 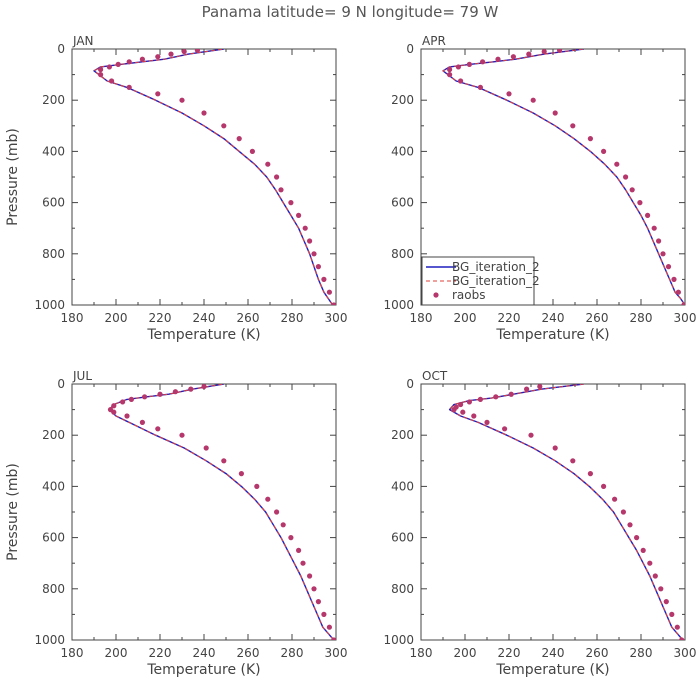 I want to click on y-tick-label: 600, so click(x=53, y=538).